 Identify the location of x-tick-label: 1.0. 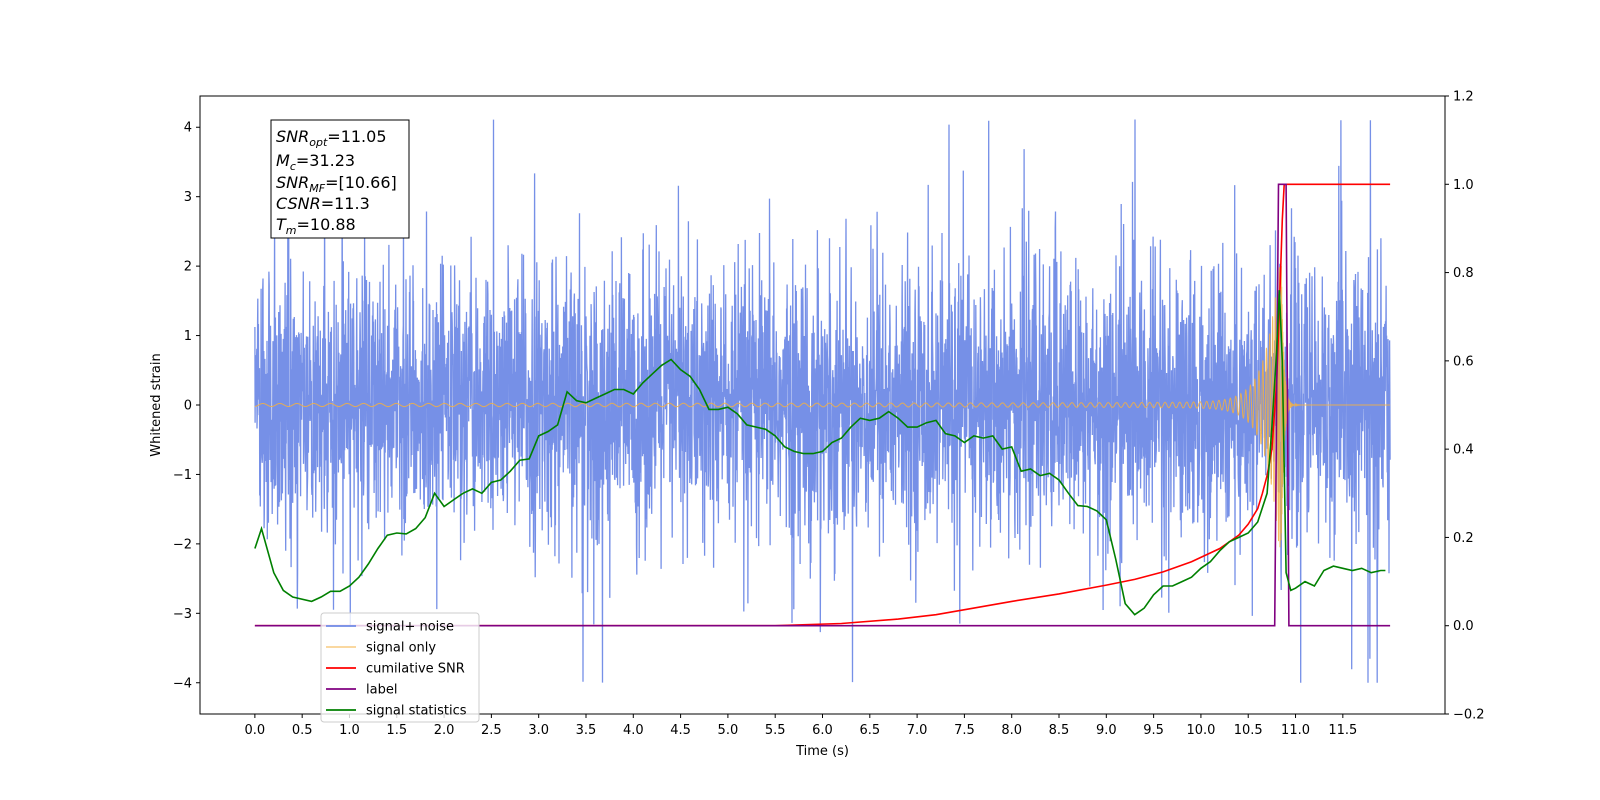
(349, 730).